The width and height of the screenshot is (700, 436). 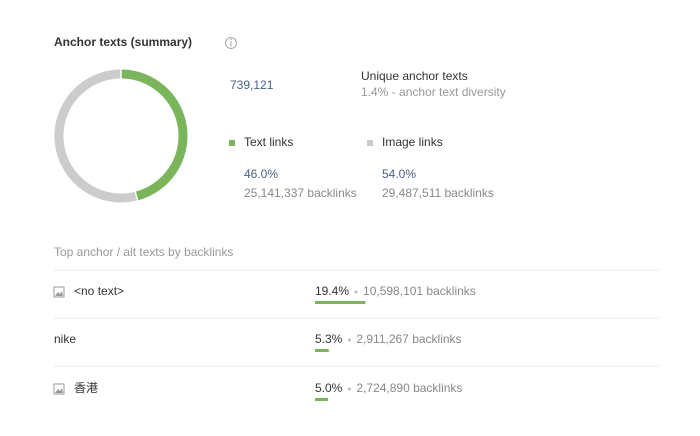 What do you see at coordinates (408, 339) in the screenshot?
I see `backlinks-label: 2,911,267 backlinks` at bounding box center [408, 339].